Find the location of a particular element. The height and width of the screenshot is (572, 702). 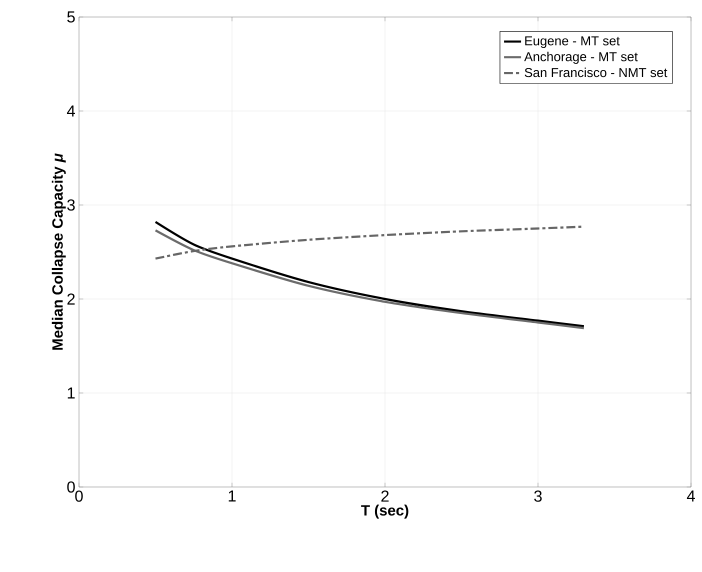

x-tick-label: 4 is located at coordinates (690, 496).